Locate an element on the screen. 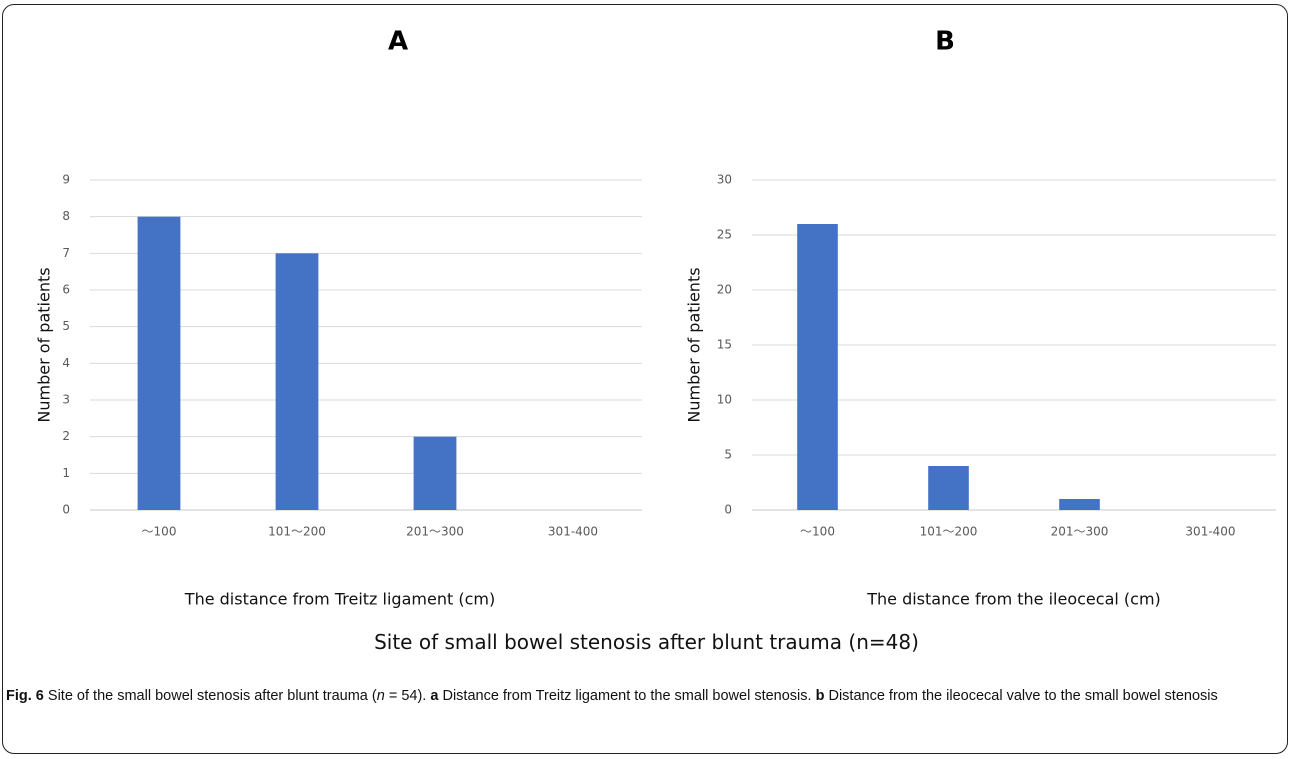  y-tick-label-a: 7 is located at coordinates (66, 253).